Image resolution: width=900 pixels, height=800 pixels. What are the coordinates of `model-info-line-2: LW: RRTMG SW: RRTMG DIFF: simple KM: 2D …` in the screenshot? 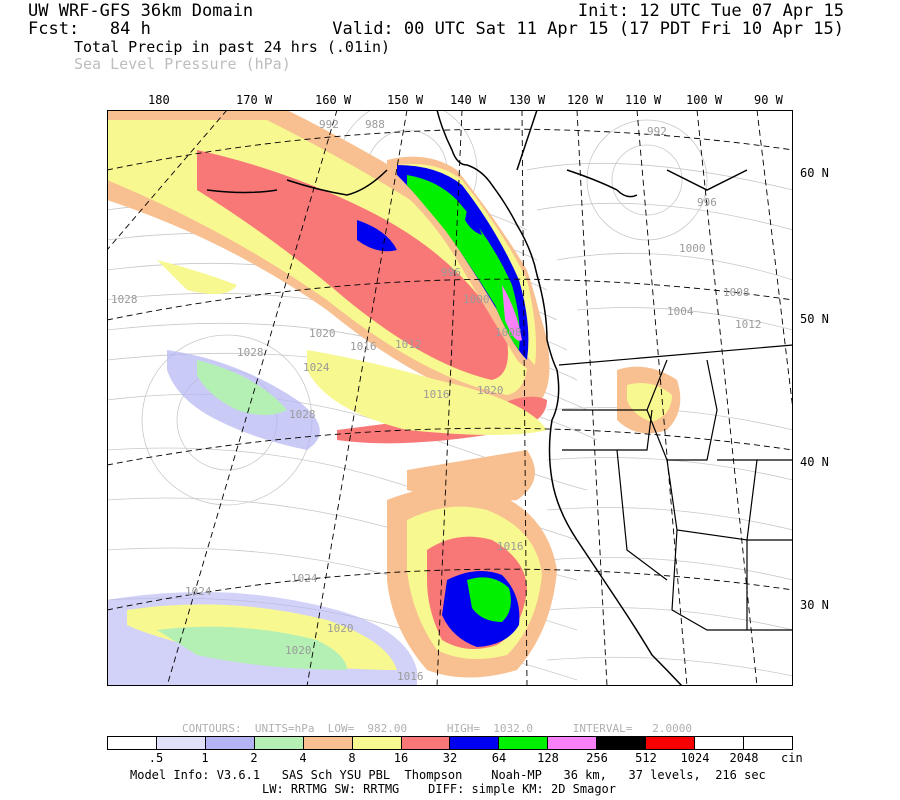 It's located at (439, 789).